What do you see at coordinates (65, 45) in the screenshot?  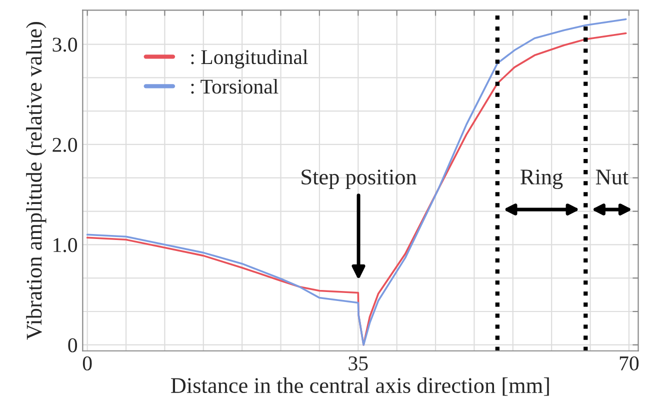 I see `y-tick-label: 3.0` at bounding box center [65, 45].